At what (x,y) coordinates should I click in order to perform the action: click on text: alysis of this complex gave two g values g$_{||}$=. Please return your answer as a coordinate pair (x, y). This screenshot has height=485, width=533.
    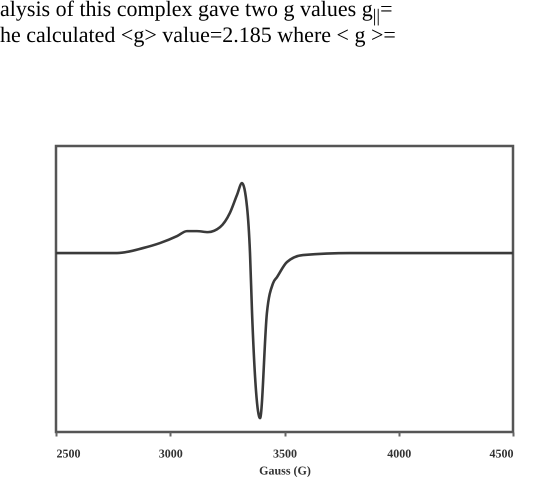
    Looking at the image, I should click on (197, 13).